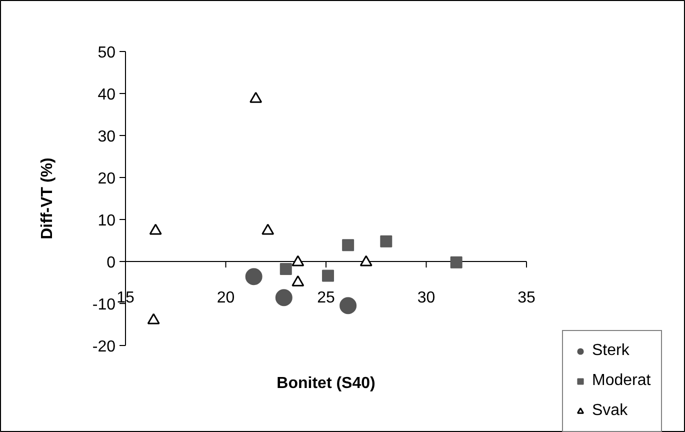 The height and width of the screenshot is (432, 685). What do you see at coordinates (104, 347) in the screenshot?
I see `y-tick-label: -20` at bounding box center [104, 347].